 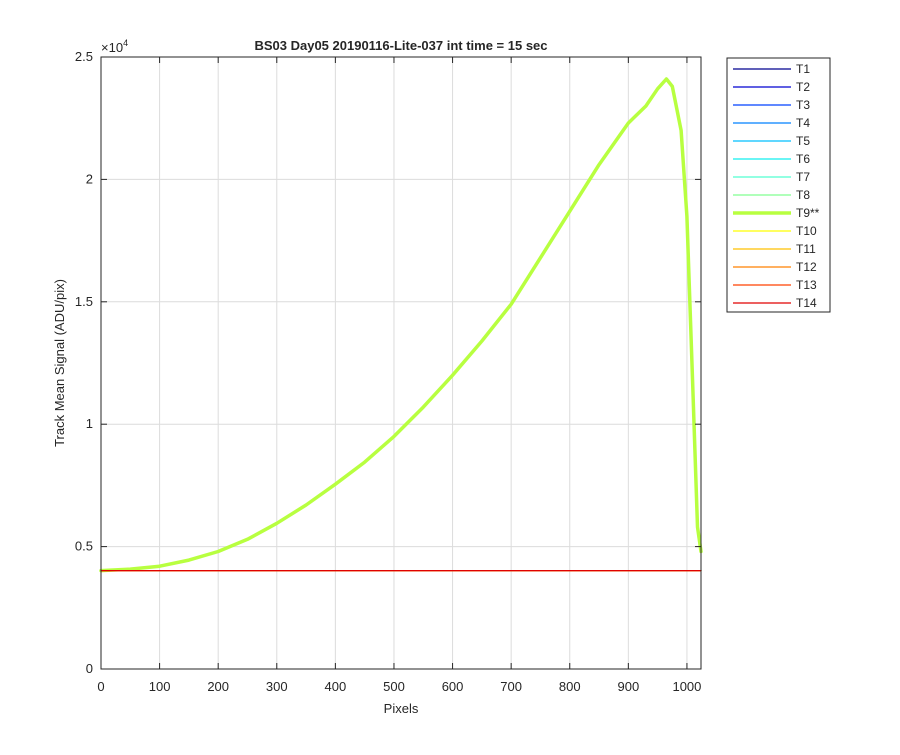 What do you see at coordinates (89, 423) in the screenshot?
I see `y-tick-label: 1` at bounding box center [89, 423].